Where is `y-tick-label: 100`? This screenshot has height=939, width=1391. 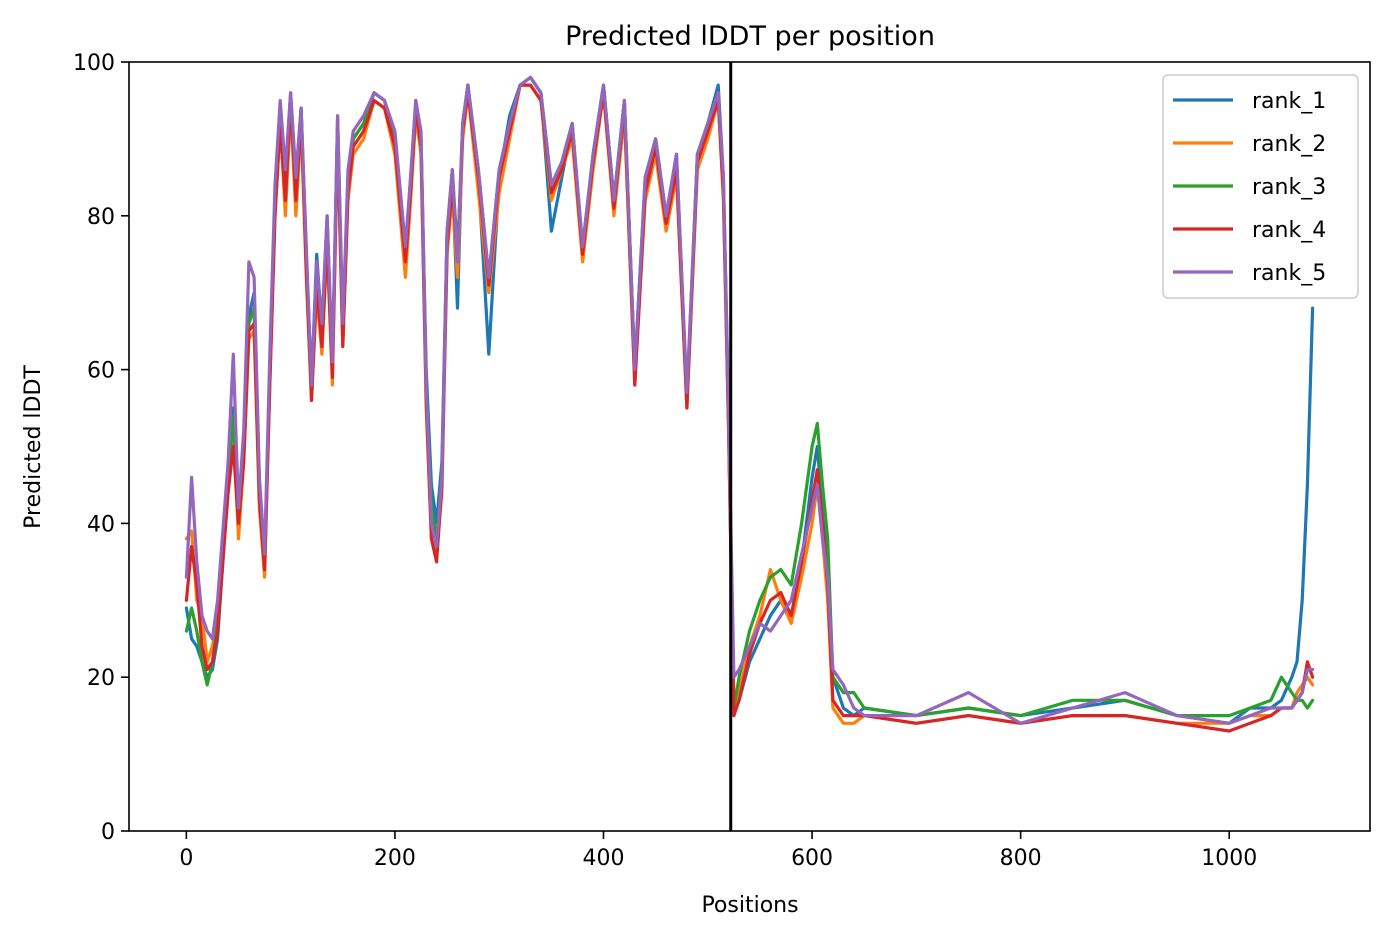 y-tick-label: 100 is located at coordinates (94, 63).